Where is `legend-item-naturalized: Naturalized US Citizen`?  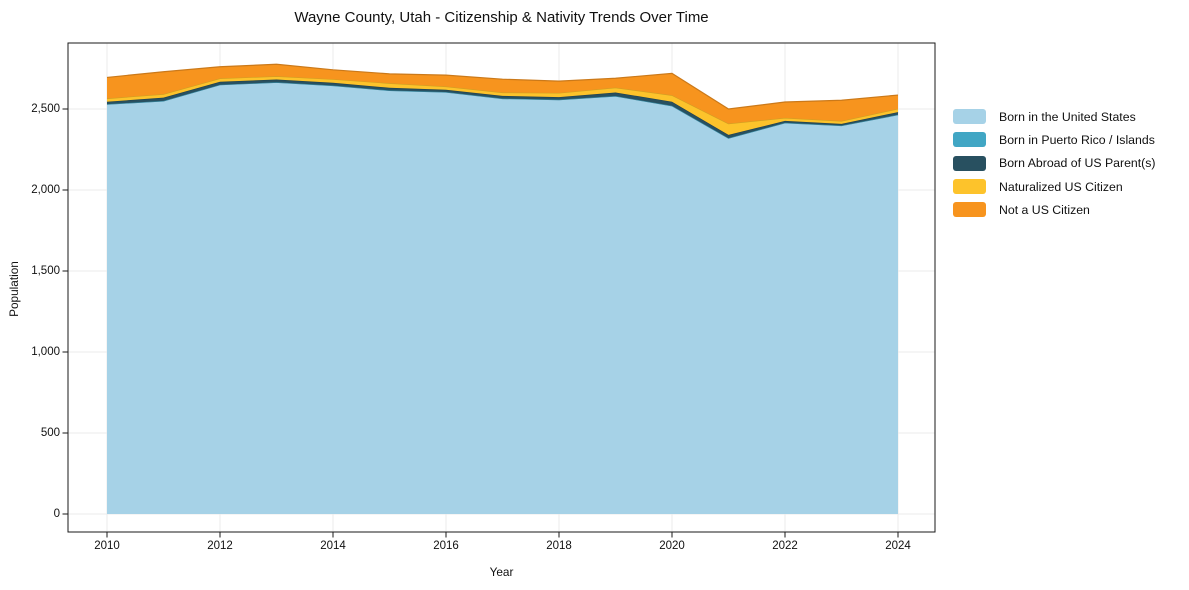 legend-item-naturalized: Naturalized US Citizen is located at coordinates (1054, 186).